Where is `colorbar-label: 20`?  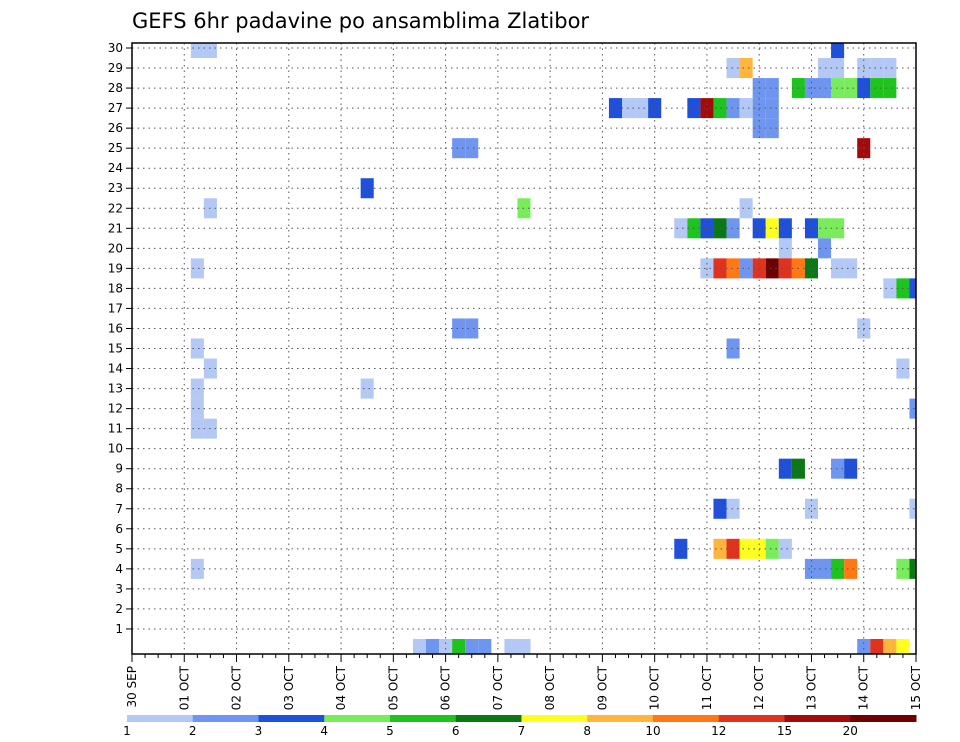 colorbar-label: 20 is located at coordinates (850, 731).